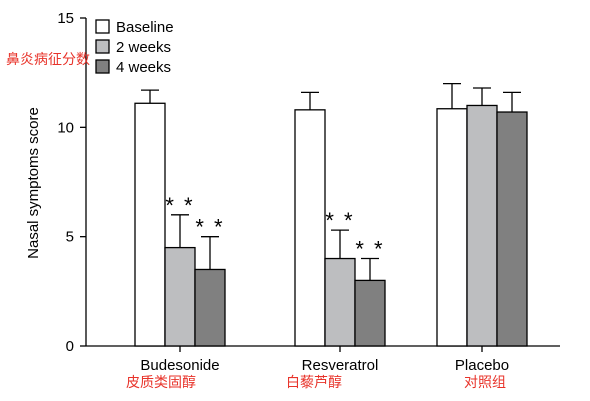 This screenshot has width=590, height=401. What do you see at coordinates (310, 228) in the screenshot?
I see `bar-resveratrol-baseline` at bounding box center [310, 228].